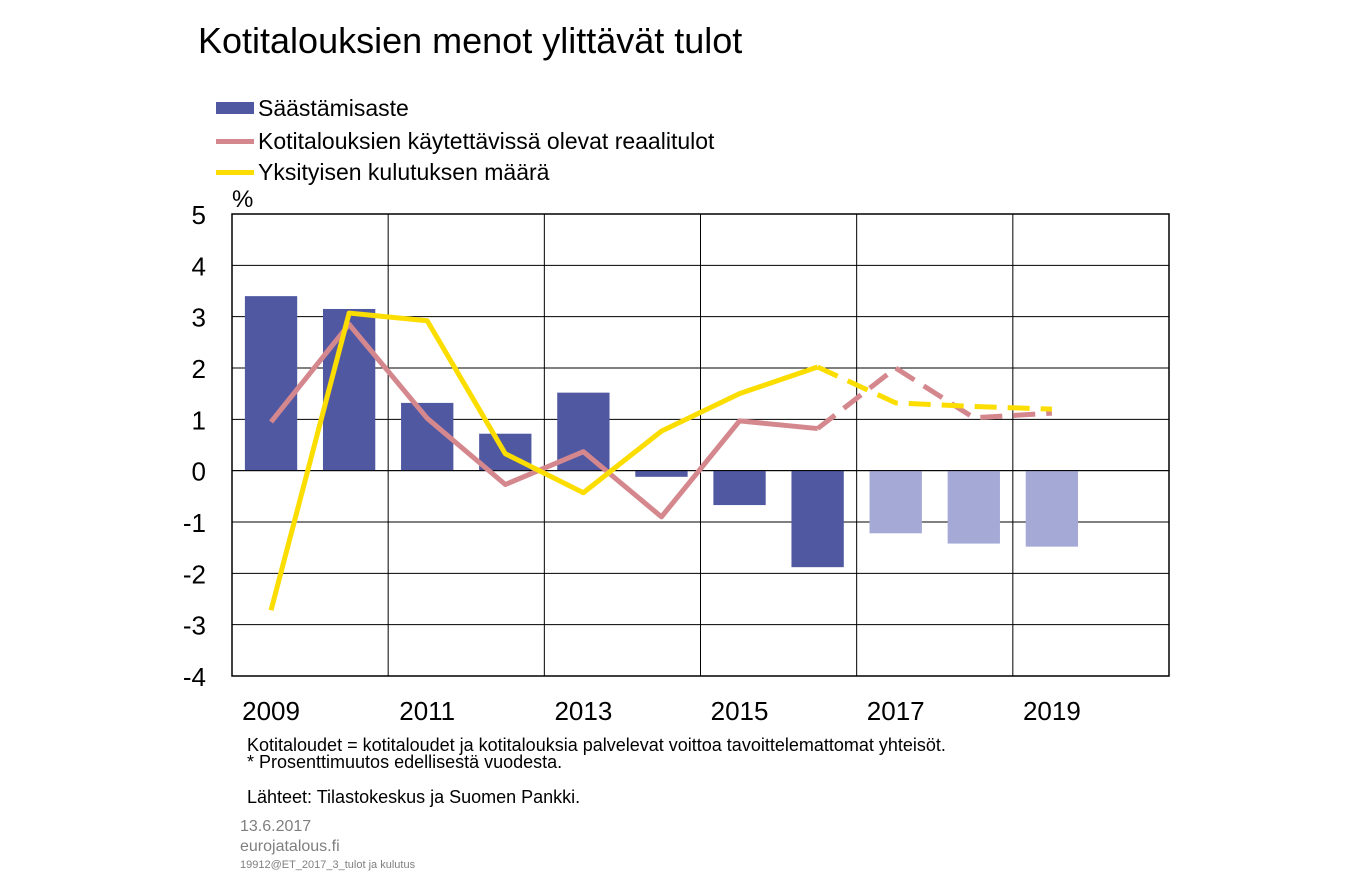 Image resolution: width=1348 pixels, height=880 pixels. What do you see at coordinates (199, 215) in the screenshot?
I see `y-tick-label: 5` at bounding box center [199, 215].